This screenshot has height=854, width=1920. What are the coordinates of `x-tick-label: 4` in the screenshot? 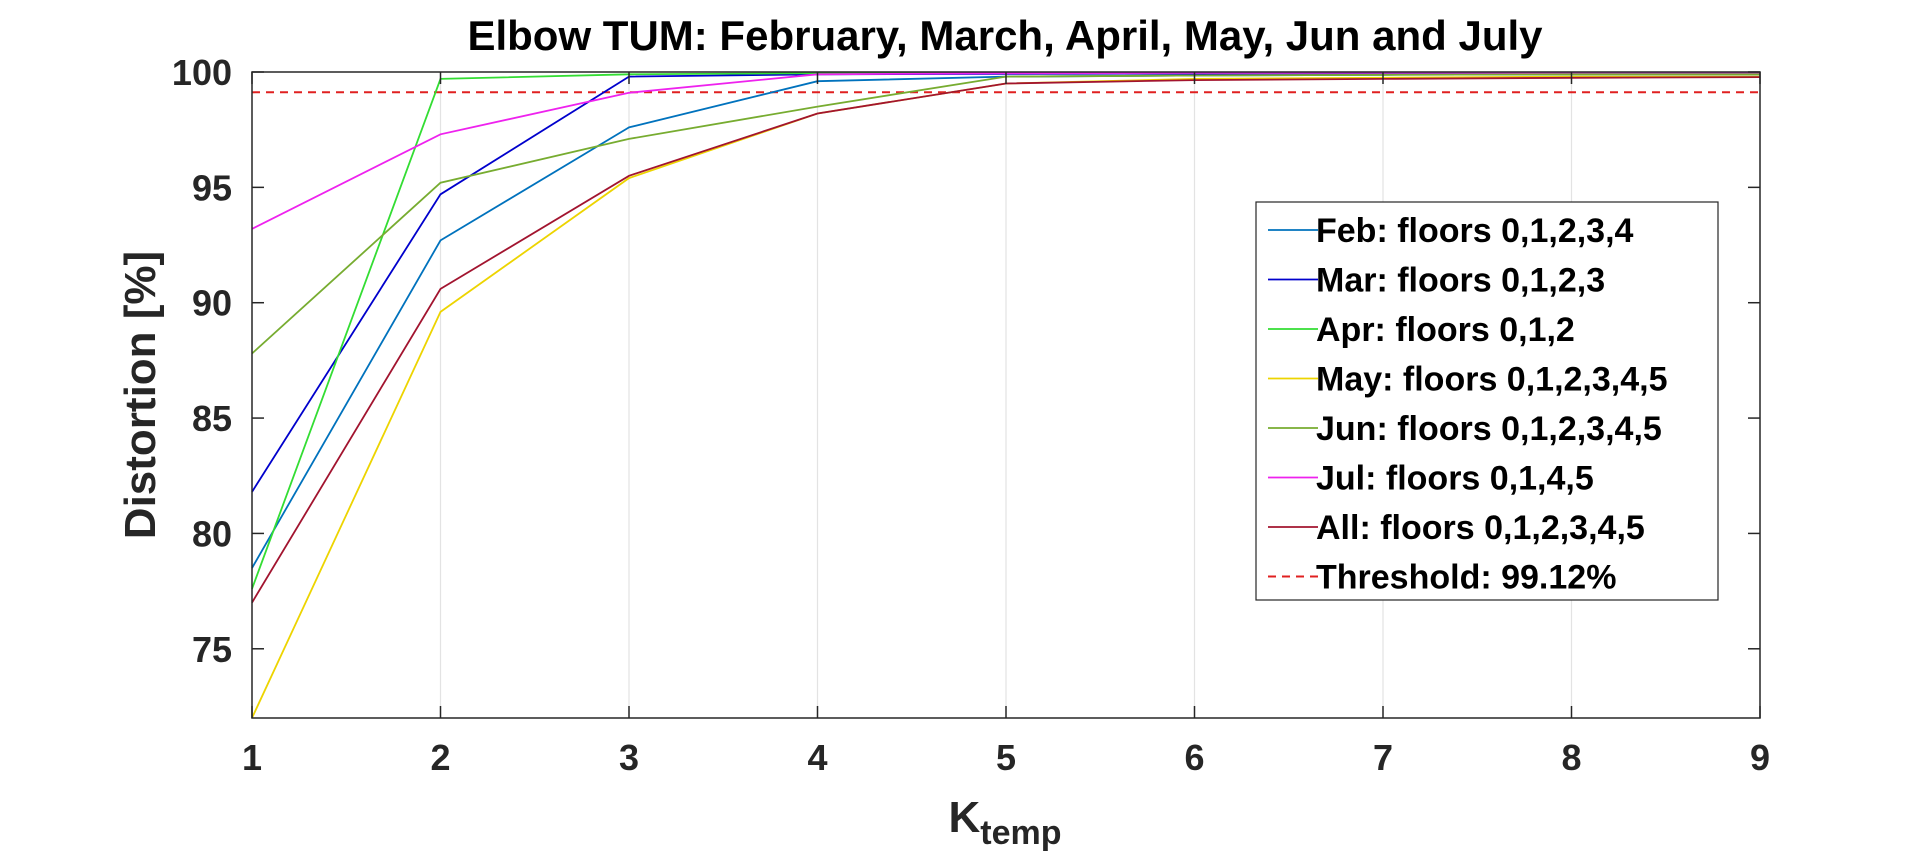 It's located at (817, 757).